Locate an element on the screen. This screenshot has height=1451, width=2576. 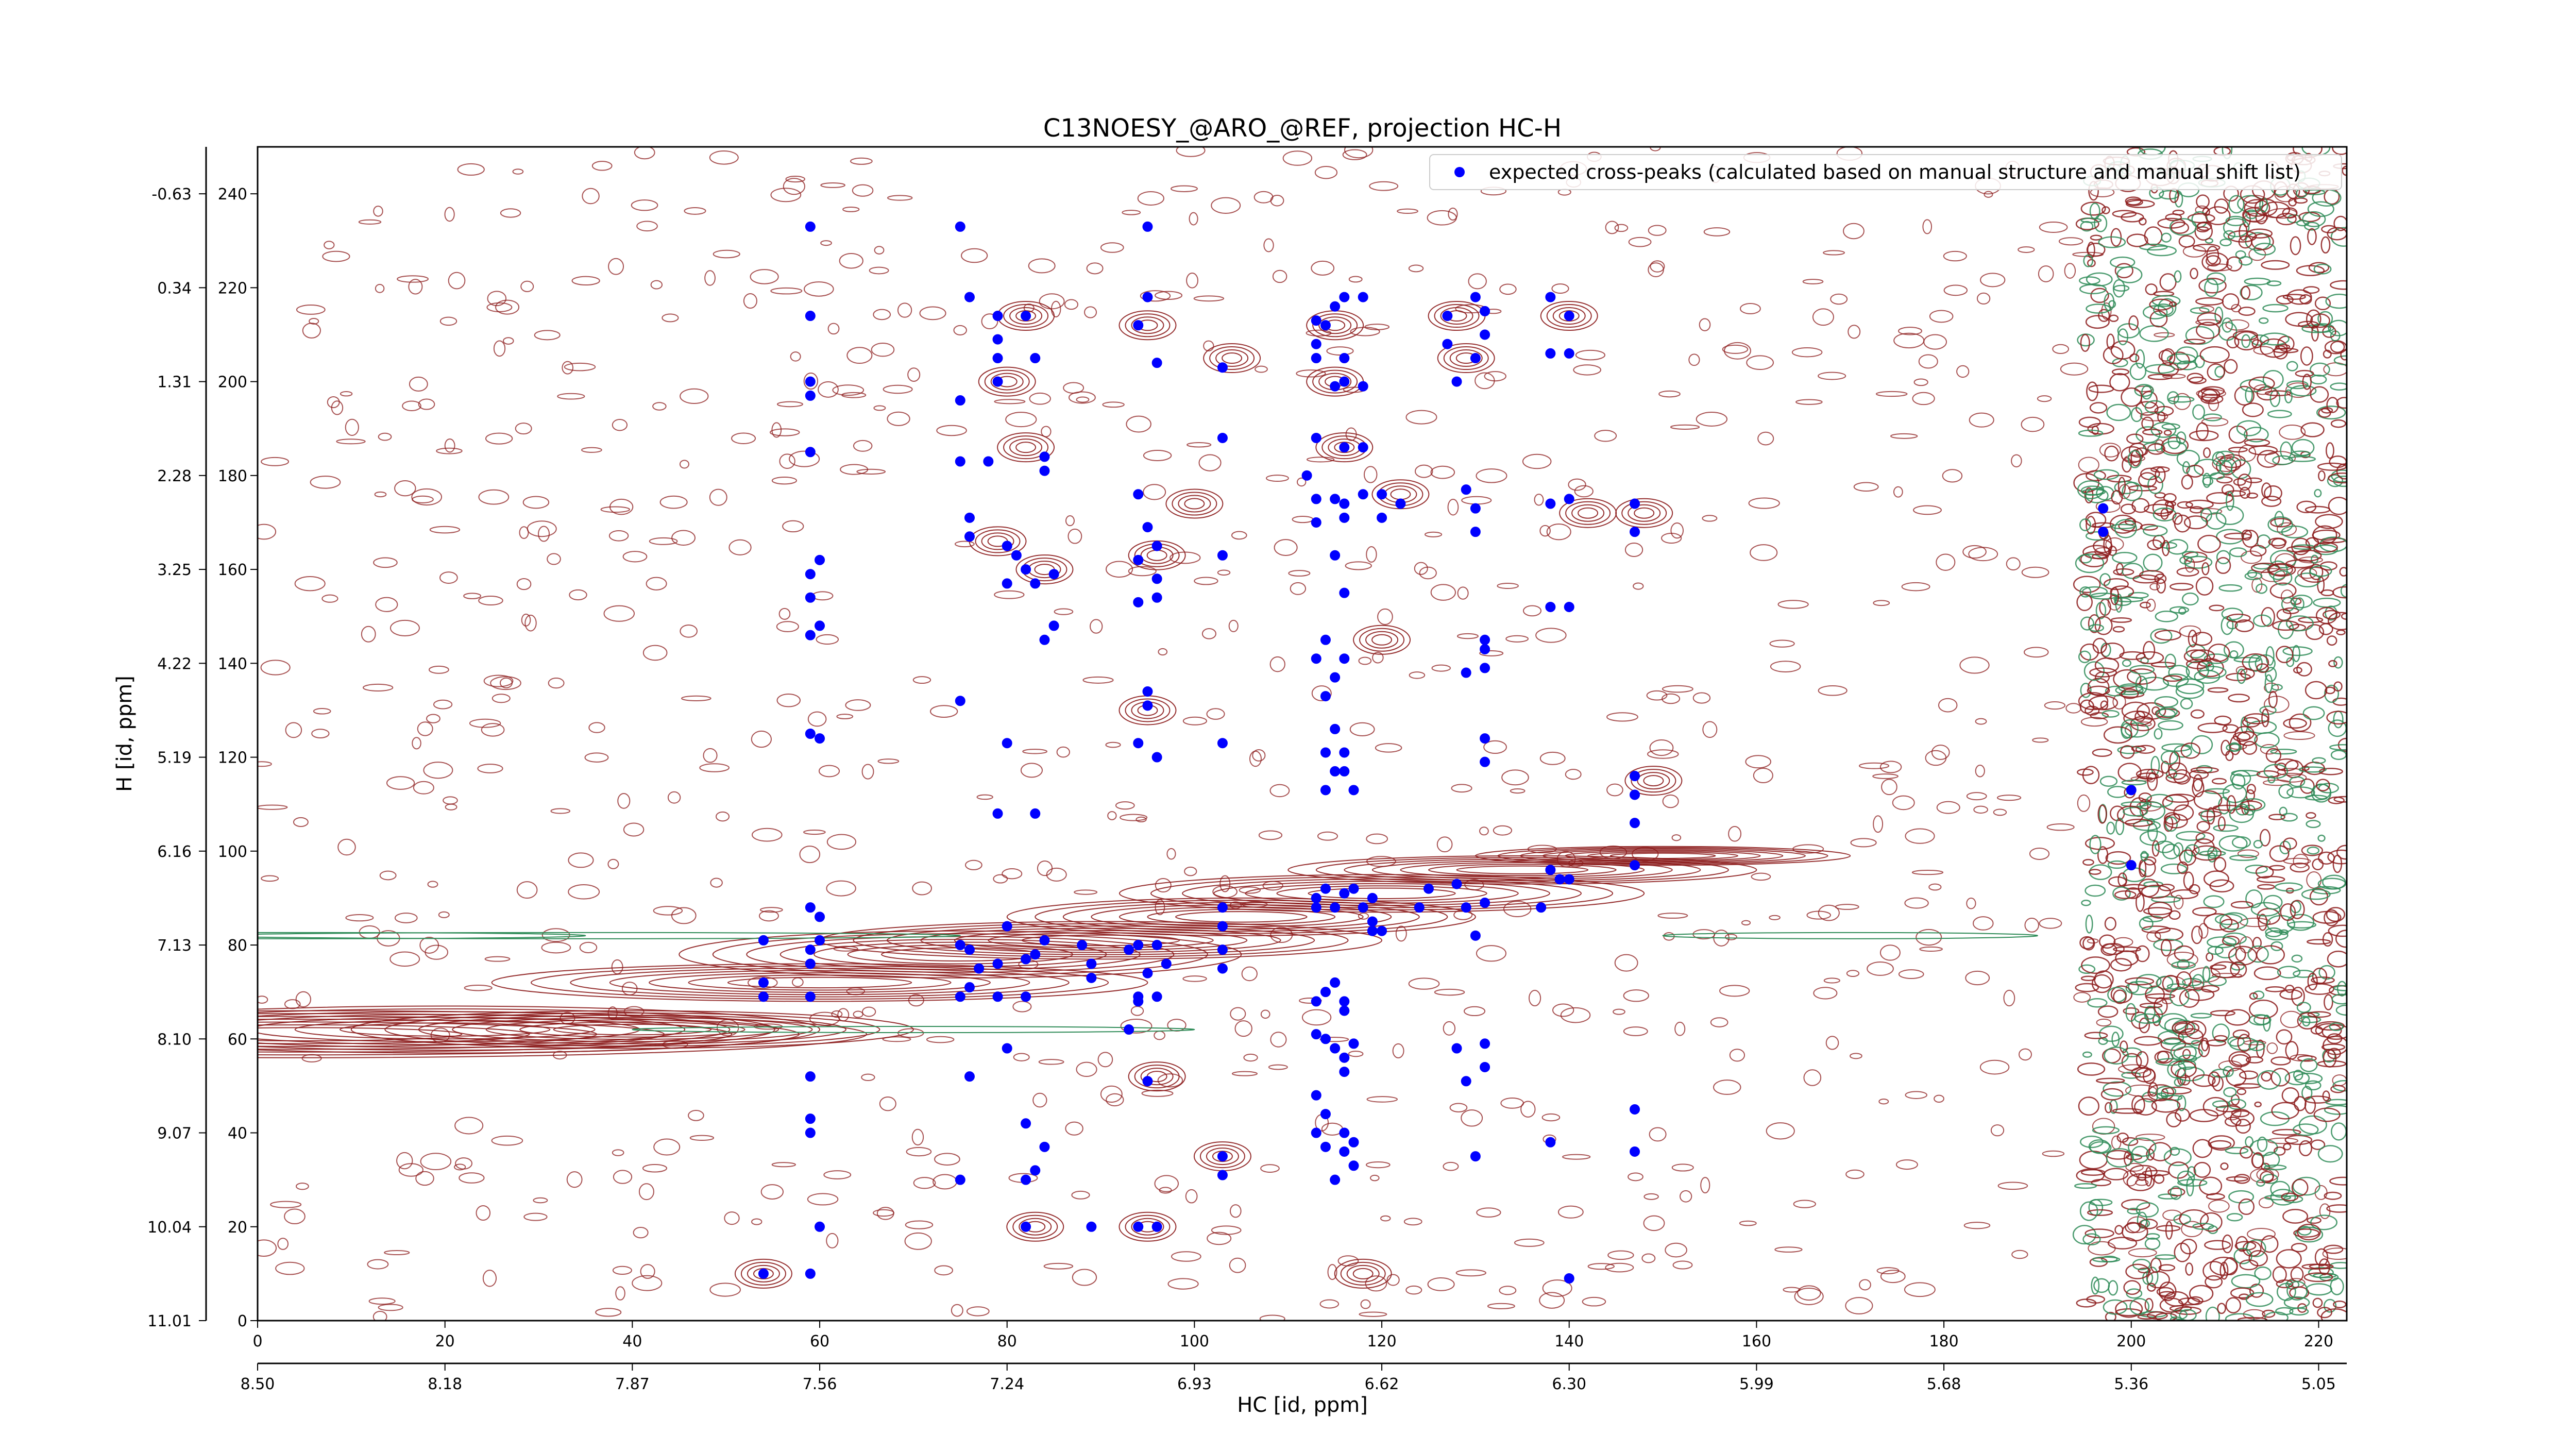
y-tick-ppm-label: 7.13 is located at coordinates (174, 946).